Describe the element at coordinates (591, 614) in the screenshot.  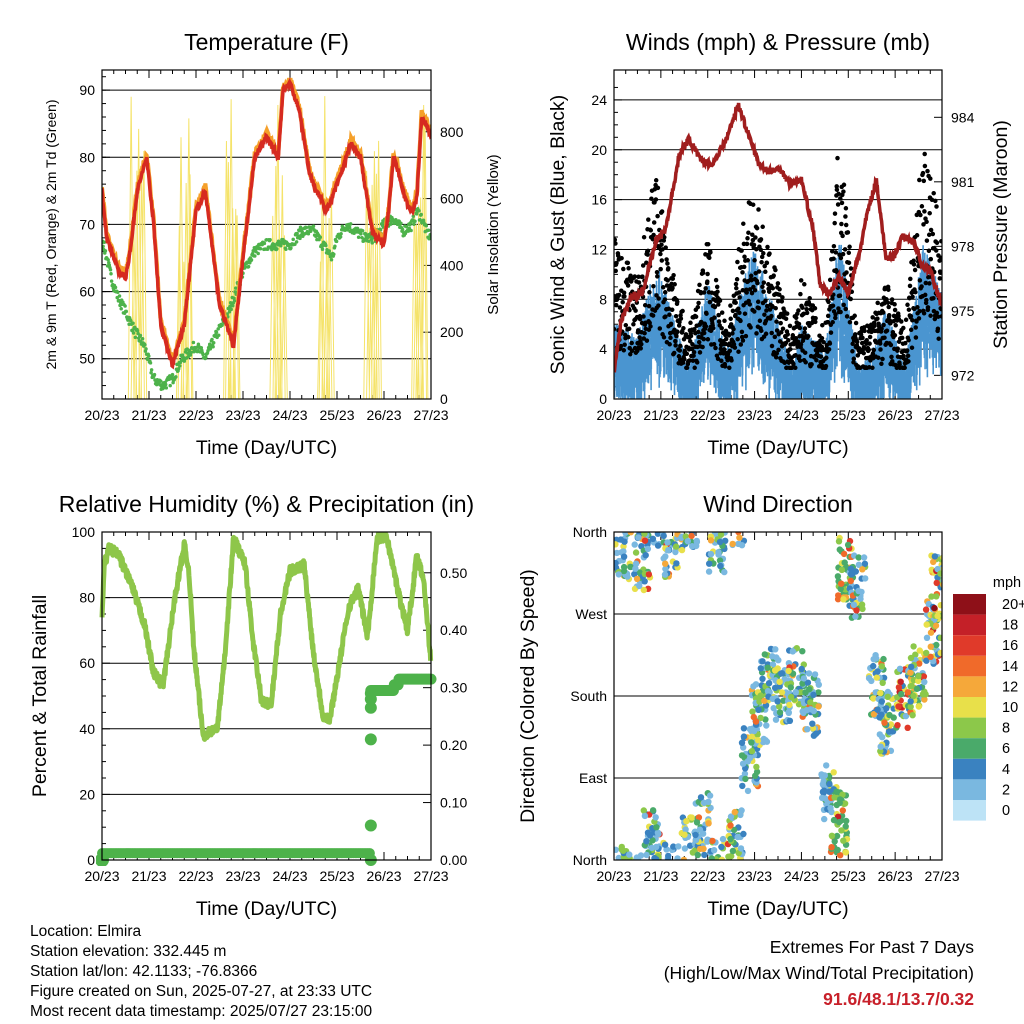
I see `y-tick-label: West` at that location.